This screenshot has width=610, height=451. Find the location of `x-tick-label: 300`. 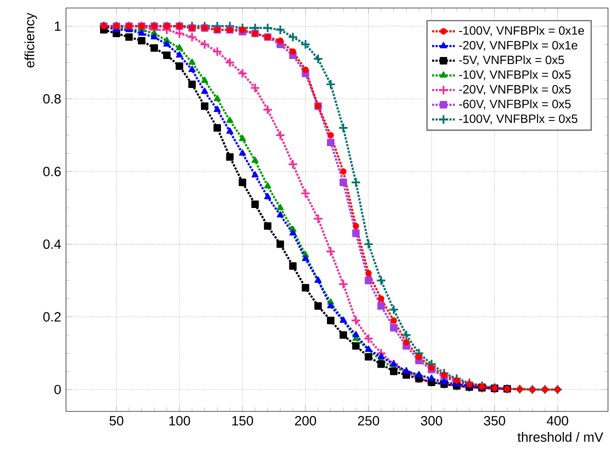

x-tick-label: 300 is located at coordinates (431, 421).